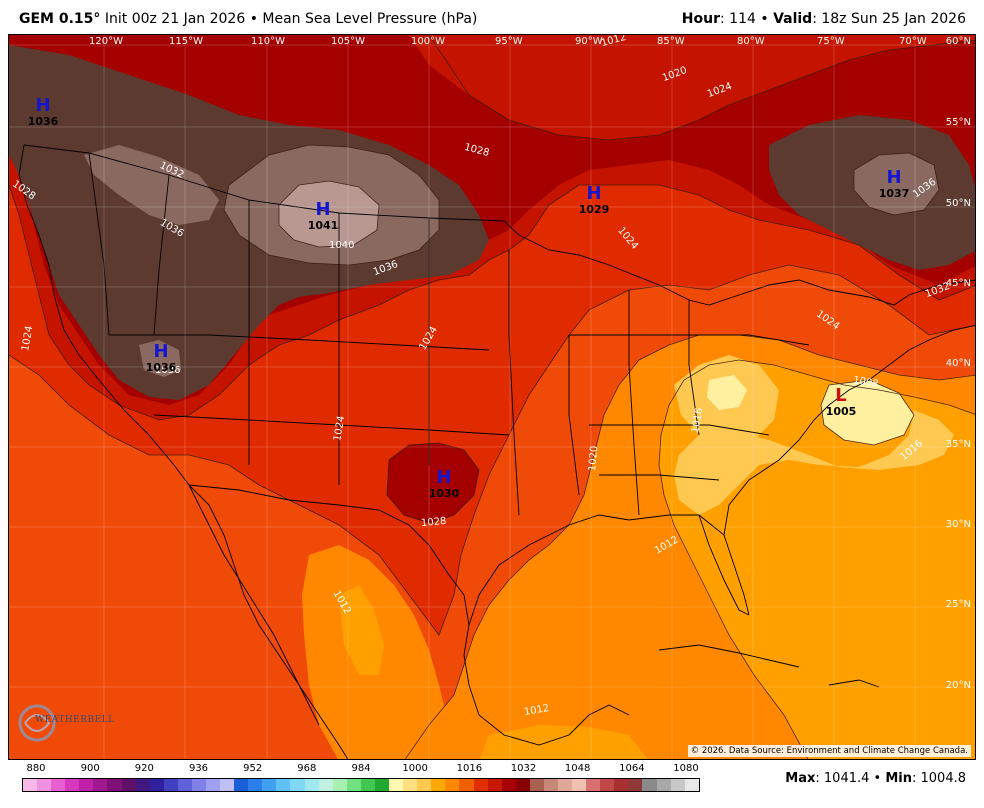 The image size is (984, 808). Describe the element at coordinates (268, 41) in the screenshot. I see `lon-label: 110°W` at that location.